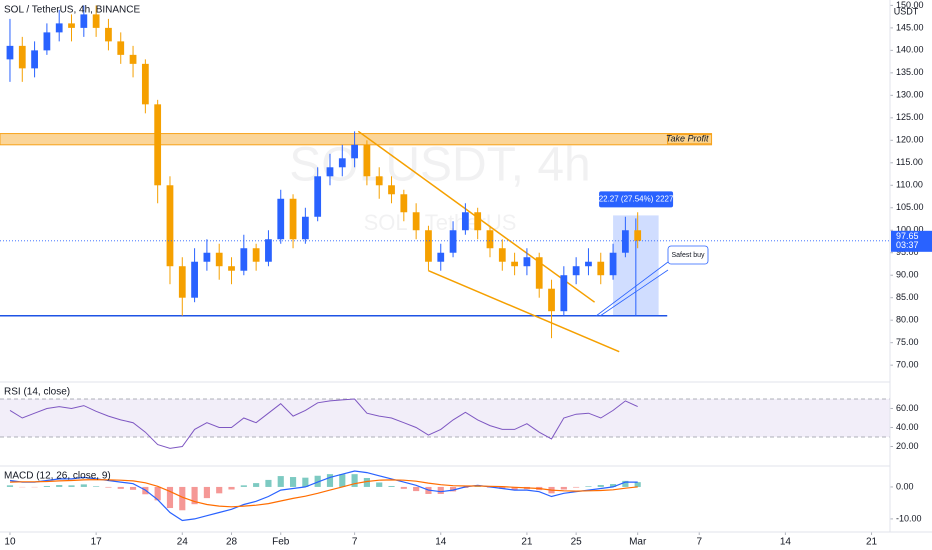 This screenshot has height=550, width=932. I want to click on y-tick-label: 60.00, so click(907, 408).